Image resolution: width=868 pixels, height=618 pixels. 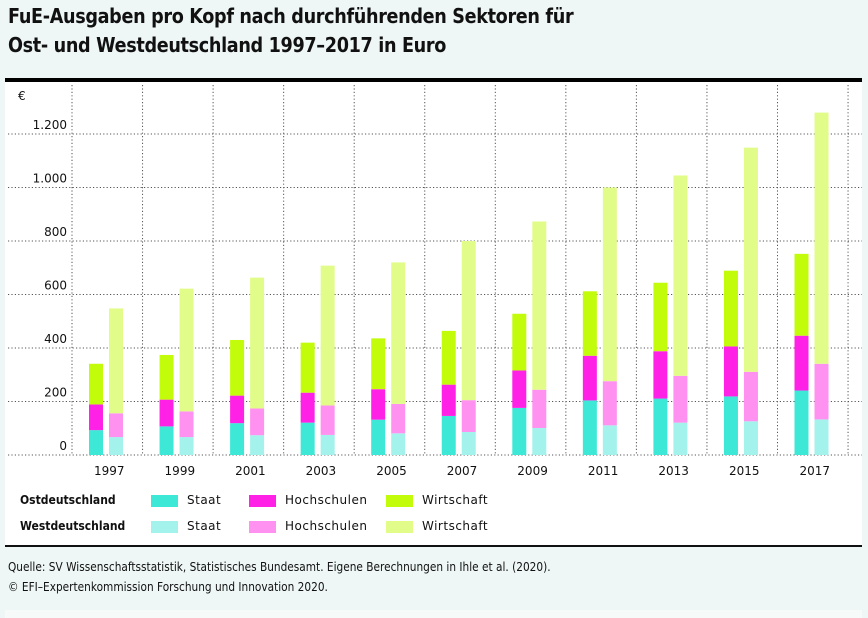 What do you see at coordinates (73, 526) in the screenshot?
I see `legend-region-label: Westdeutschland` at bounding box center [73, 526].